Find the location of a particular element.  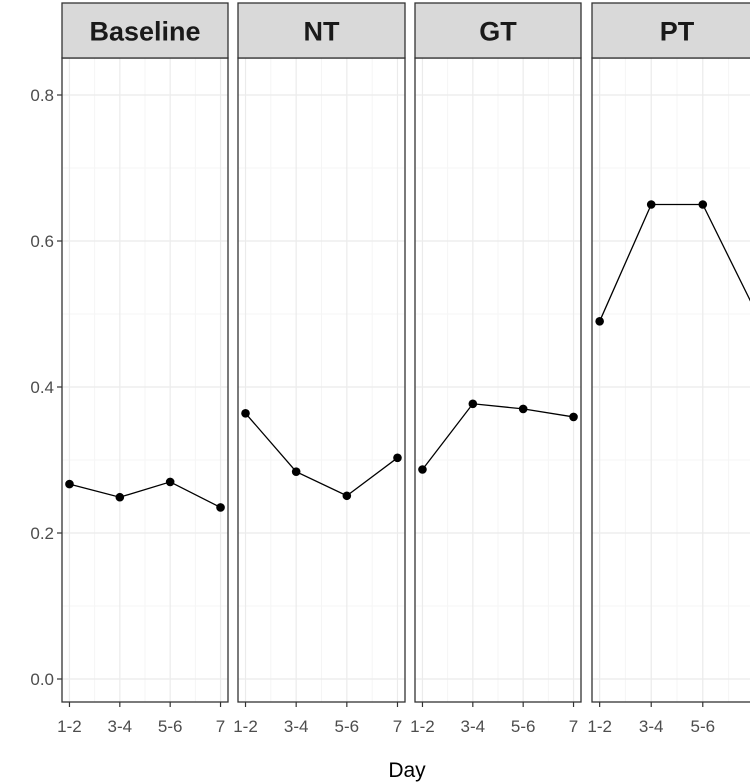

facet-strip-label: NT is located at coordinates (322, 32).